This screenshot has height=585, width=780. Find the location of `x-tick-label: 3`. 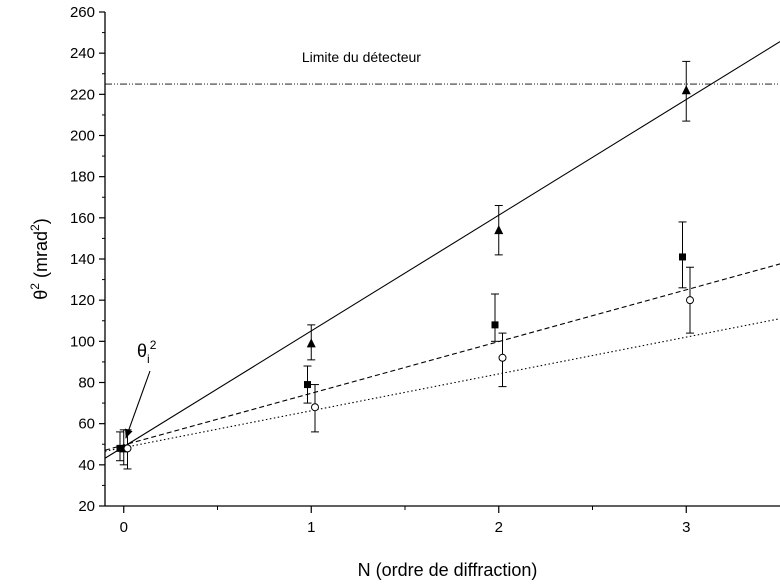

x-tick-label: 3 is located at coordinates (686, 527).